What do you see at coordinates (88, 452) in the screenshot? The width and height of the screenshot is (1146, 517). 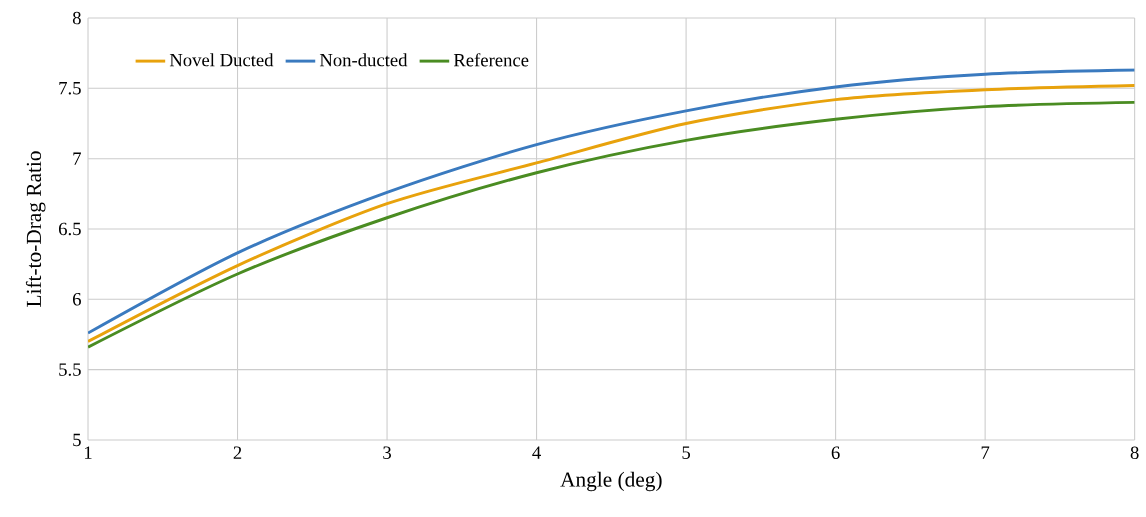 I see `x-tick-label: 1` at bounding box center [88, 452].